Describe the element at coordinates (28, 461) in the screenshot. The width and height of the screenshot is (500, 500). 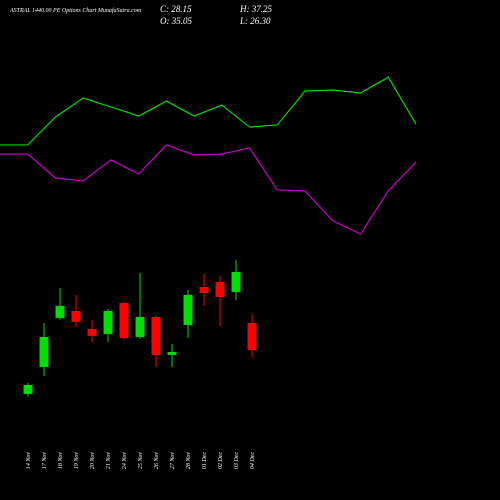
I see `x-tick-label: 14 Nov` at that location.